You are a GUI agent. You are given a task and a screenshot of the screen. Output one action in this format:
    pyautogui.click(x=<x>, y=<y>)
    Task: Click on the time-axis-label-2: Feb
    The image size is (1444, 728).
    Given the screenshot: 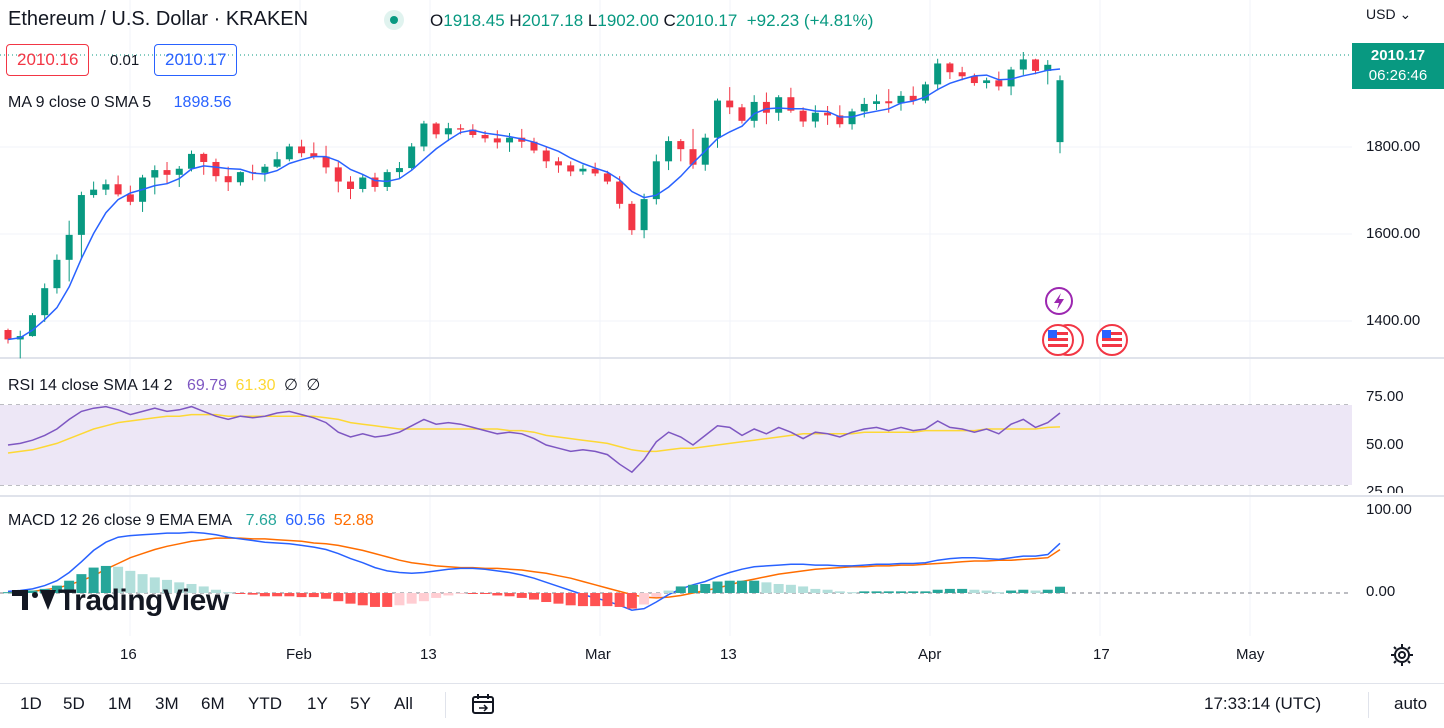 What is the action you would take?
    pyautogui.click(x=299, y=654)
    